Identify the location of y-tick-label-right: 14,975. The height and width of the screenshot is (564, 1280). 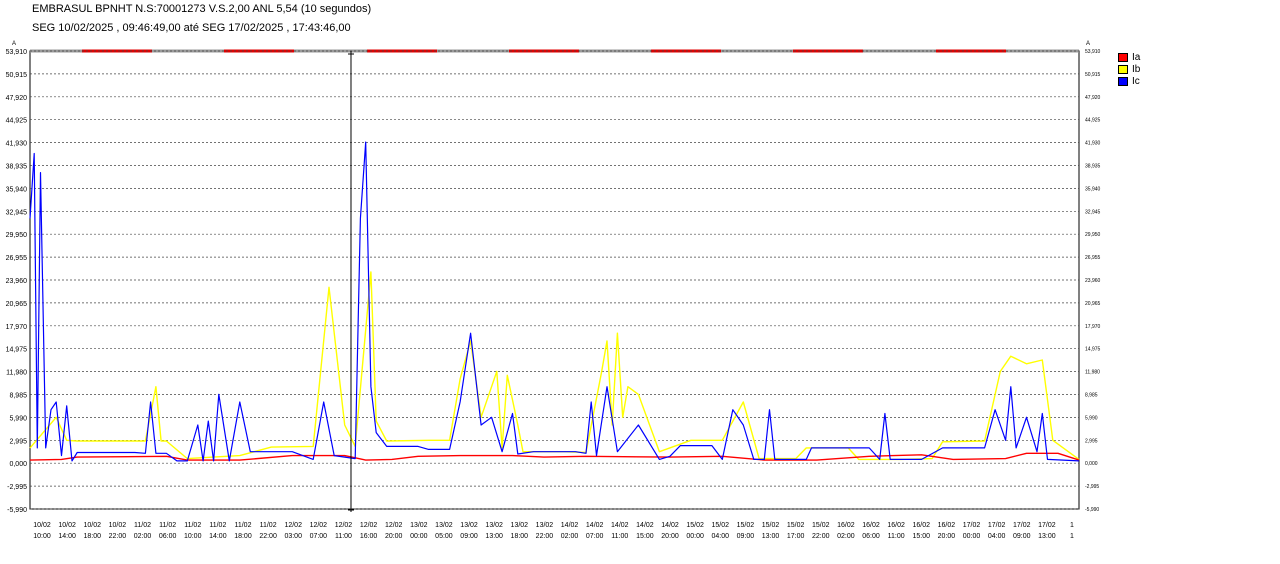
(1093, 350).